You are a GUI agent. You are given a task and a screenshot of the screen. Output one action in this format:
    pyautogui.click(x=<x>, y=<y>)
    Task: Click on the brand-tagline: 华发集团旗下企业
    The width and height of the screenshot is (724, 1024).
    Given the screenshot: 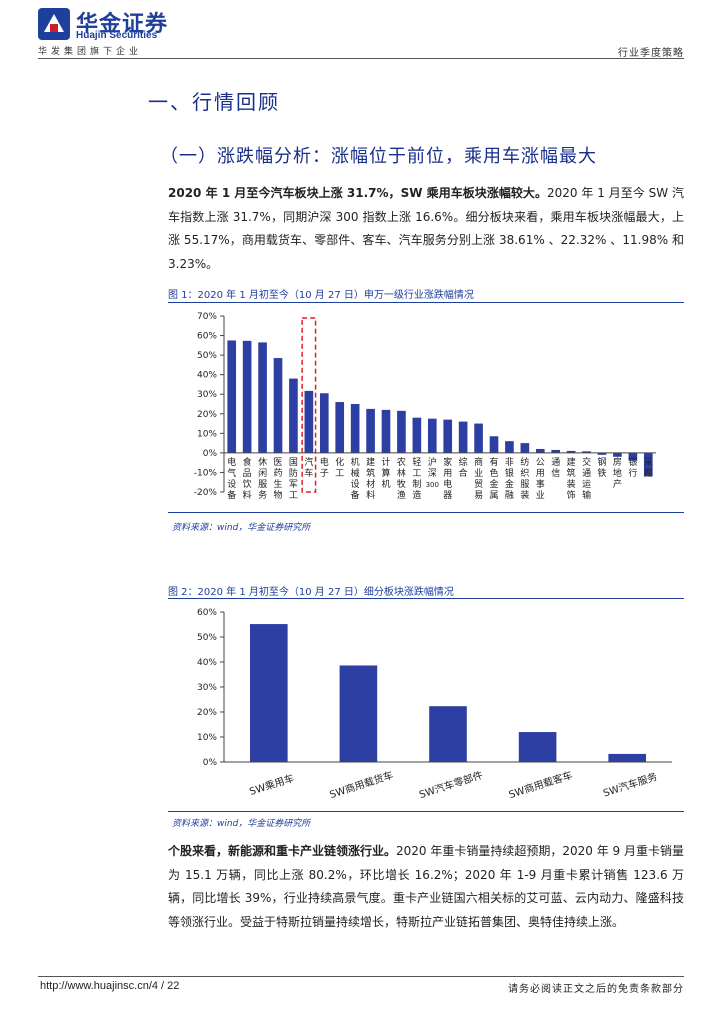 What is the action you would take?
    pyautogui.click(x=90, y=52)
    